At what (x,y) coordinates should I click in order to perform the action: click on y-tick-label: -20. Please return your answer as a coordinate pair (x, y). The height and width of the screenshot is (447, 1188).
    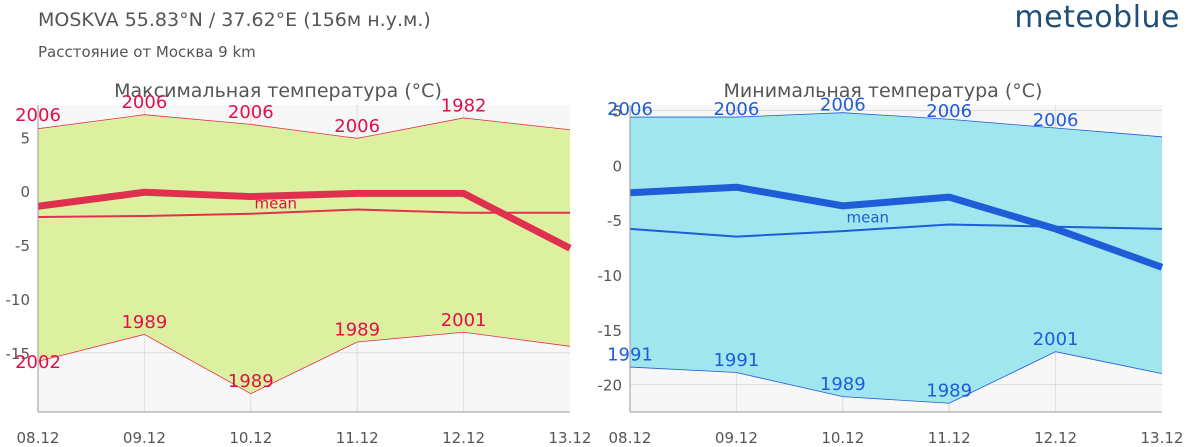
    Looking at the image, I should click on (610, 386).